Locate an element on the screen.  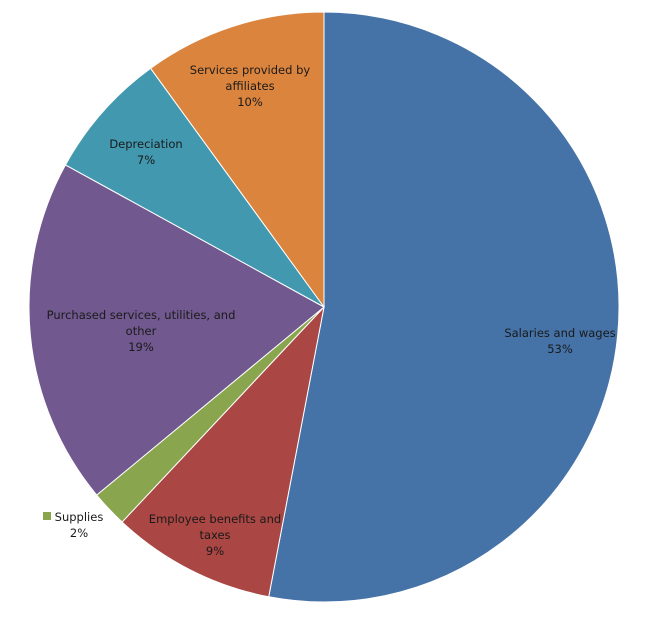
label-value: 7% is located at coordinates (146, 160).